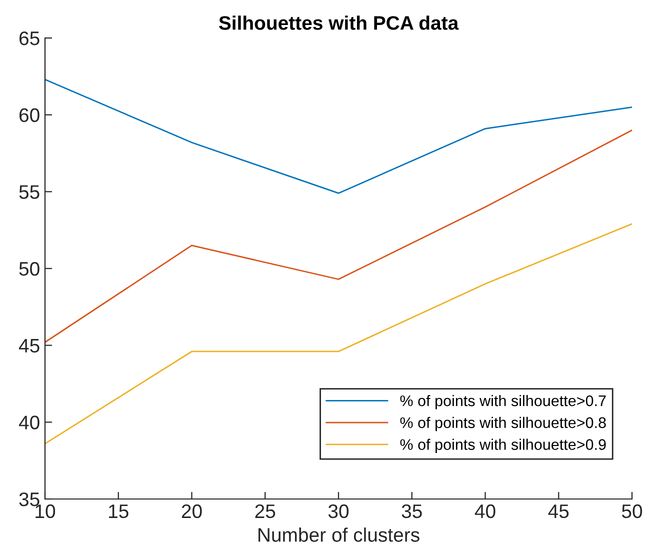 The height and width of the screenshot is (551, 651). I want to click on y-tick-label: 55, so click(29, 192).